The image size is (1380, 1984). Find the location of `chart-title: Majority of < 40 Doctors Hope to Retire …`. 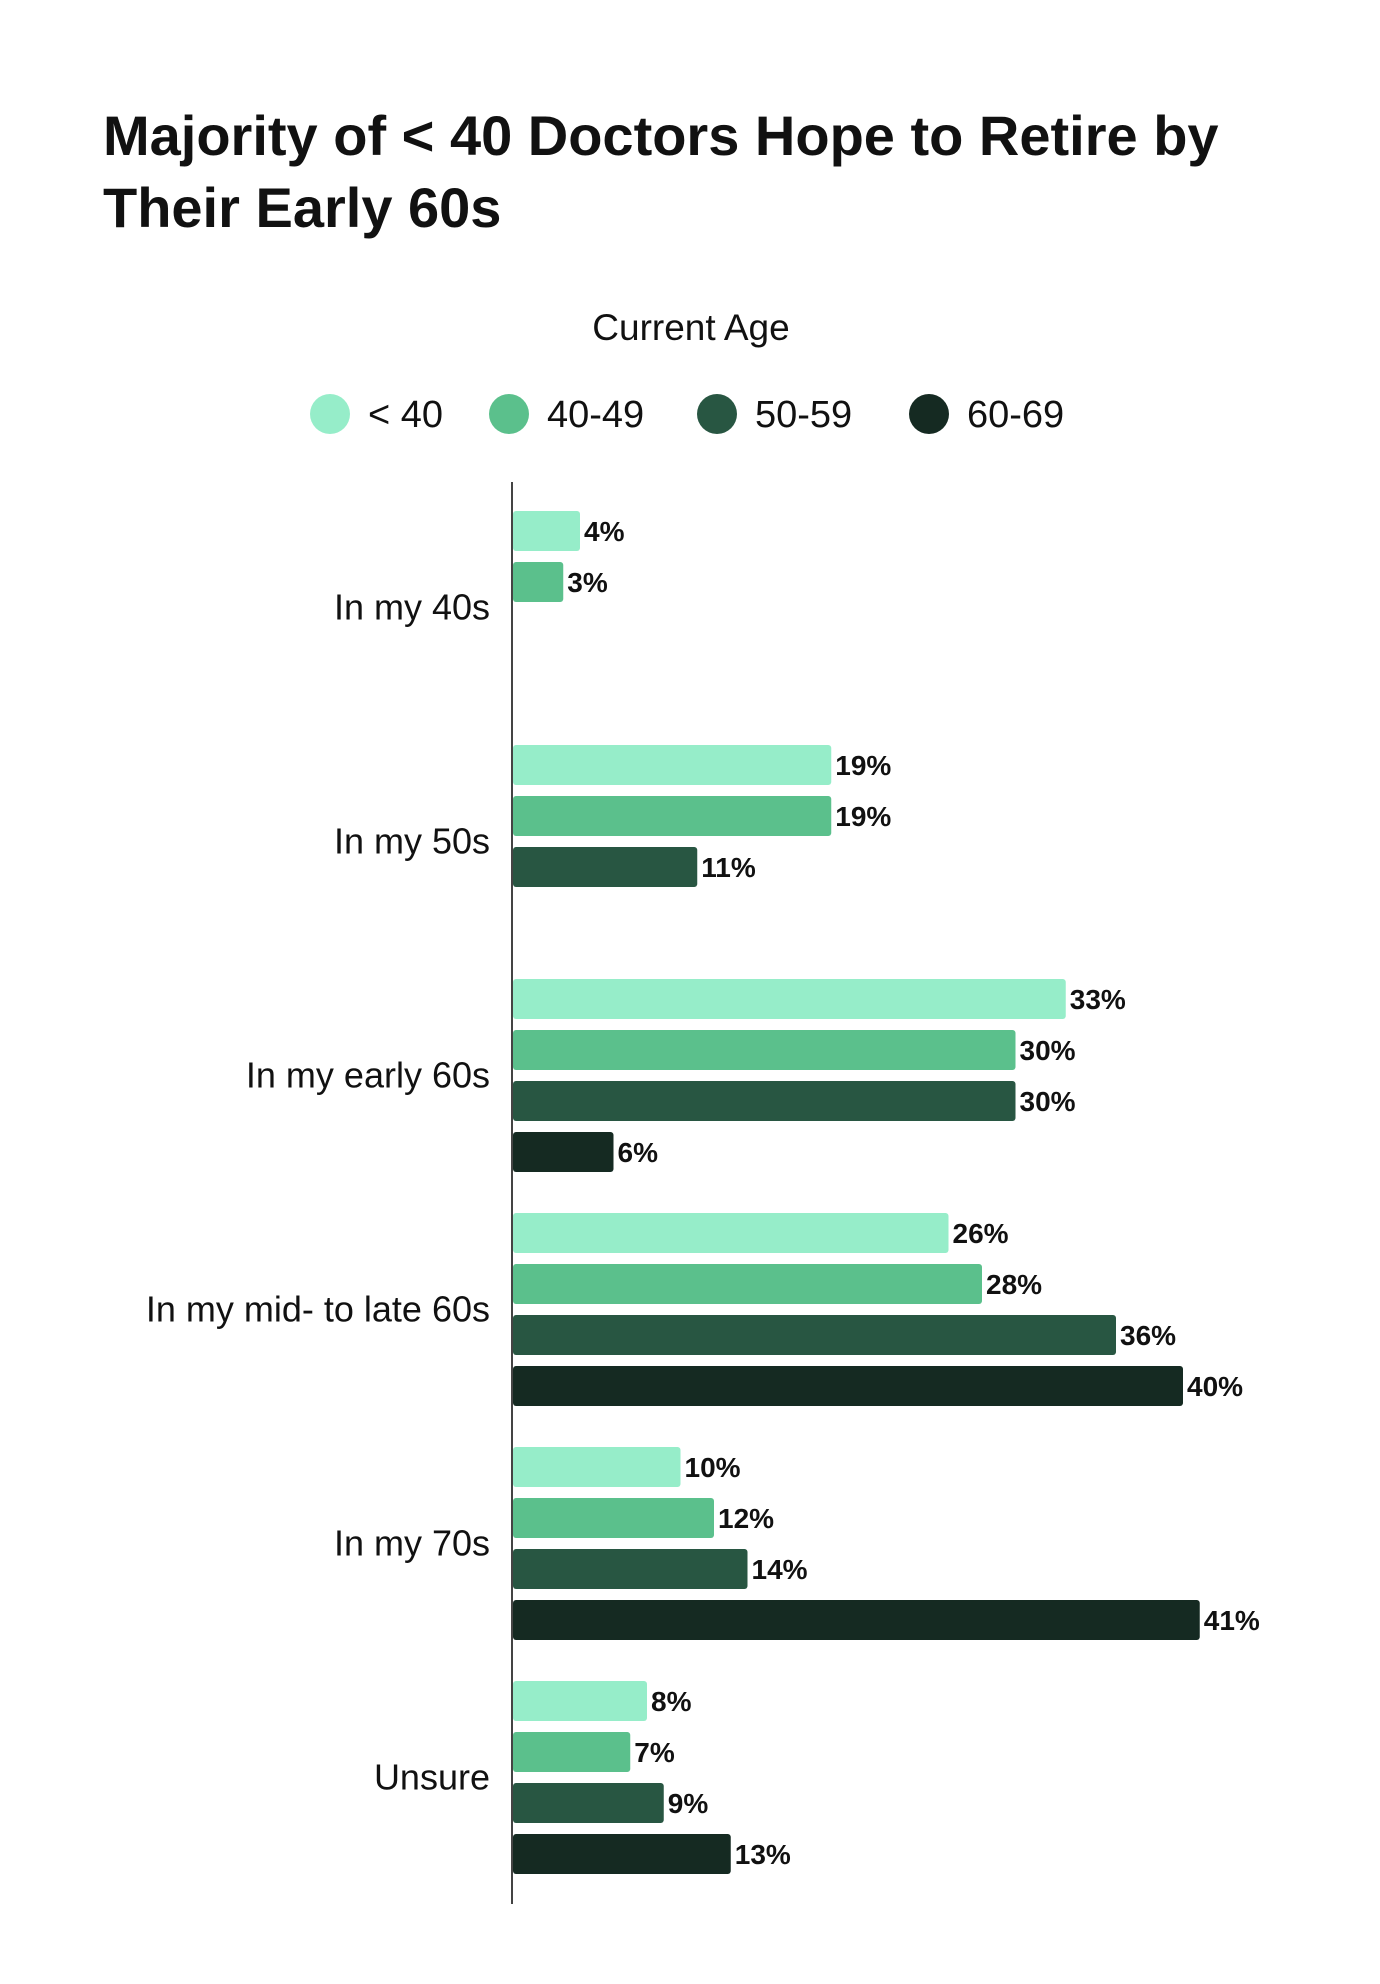

chart-title: Majority of < 40 Doctors Hope to Retire … is located at coordinates (661, 171).